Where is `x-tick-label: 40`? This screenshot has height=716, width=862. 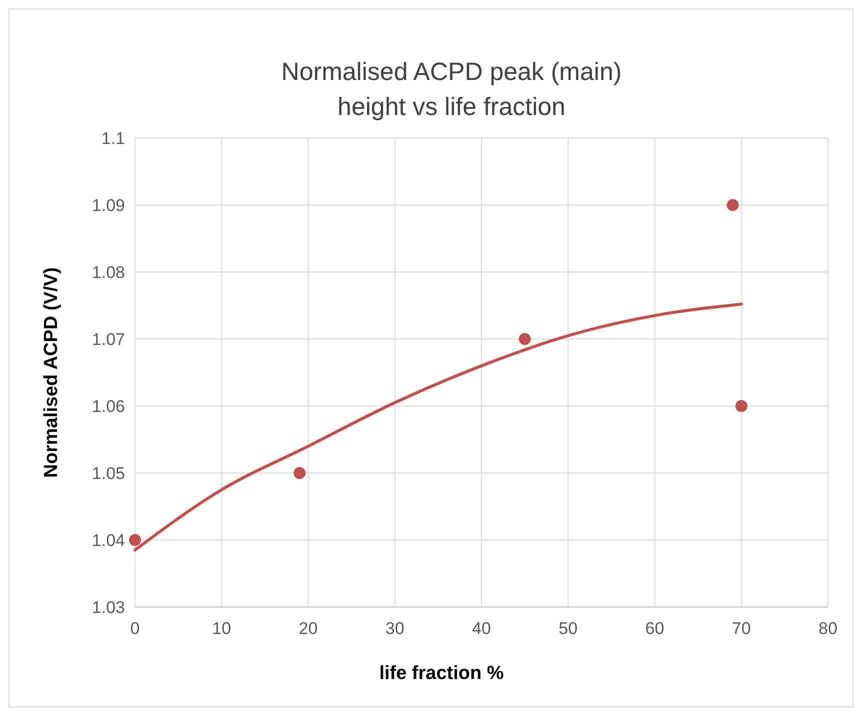 x-tick-label: 40 is located at coordinates (481, 628).